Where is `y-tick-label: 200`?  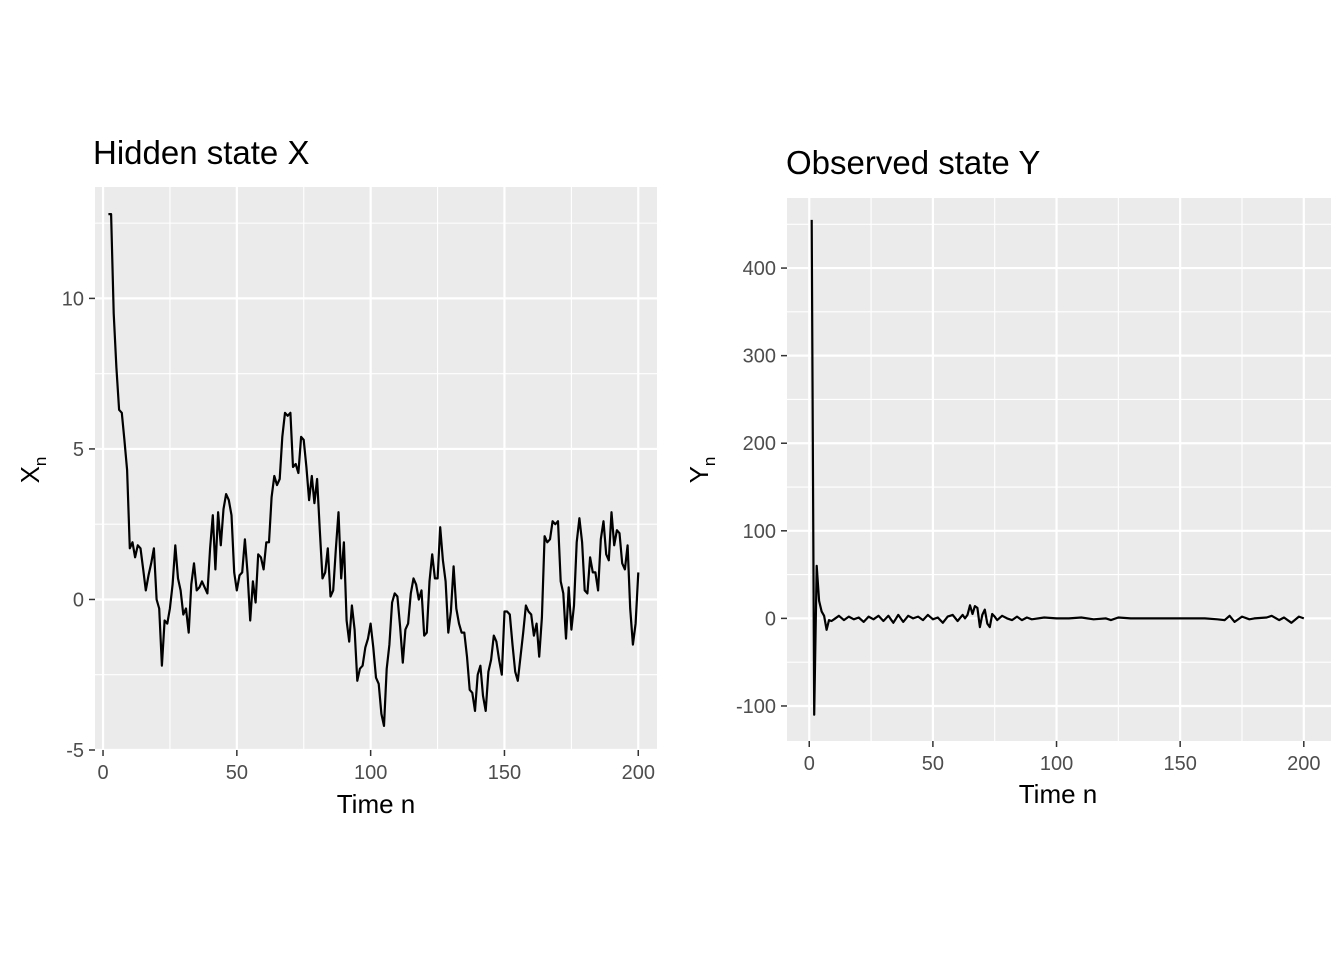 y-tick-label: 200 is located at coordinates (759, 444).